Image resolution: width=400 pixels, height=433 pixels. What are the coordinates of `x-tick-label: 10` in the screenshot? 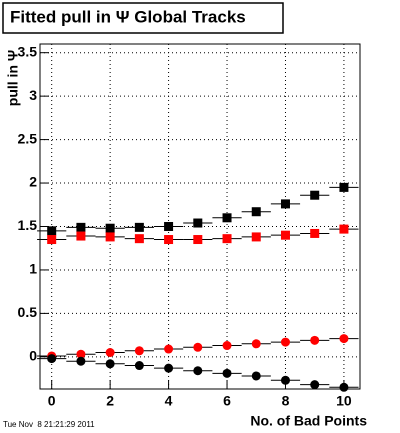 It's located at (344, 401).